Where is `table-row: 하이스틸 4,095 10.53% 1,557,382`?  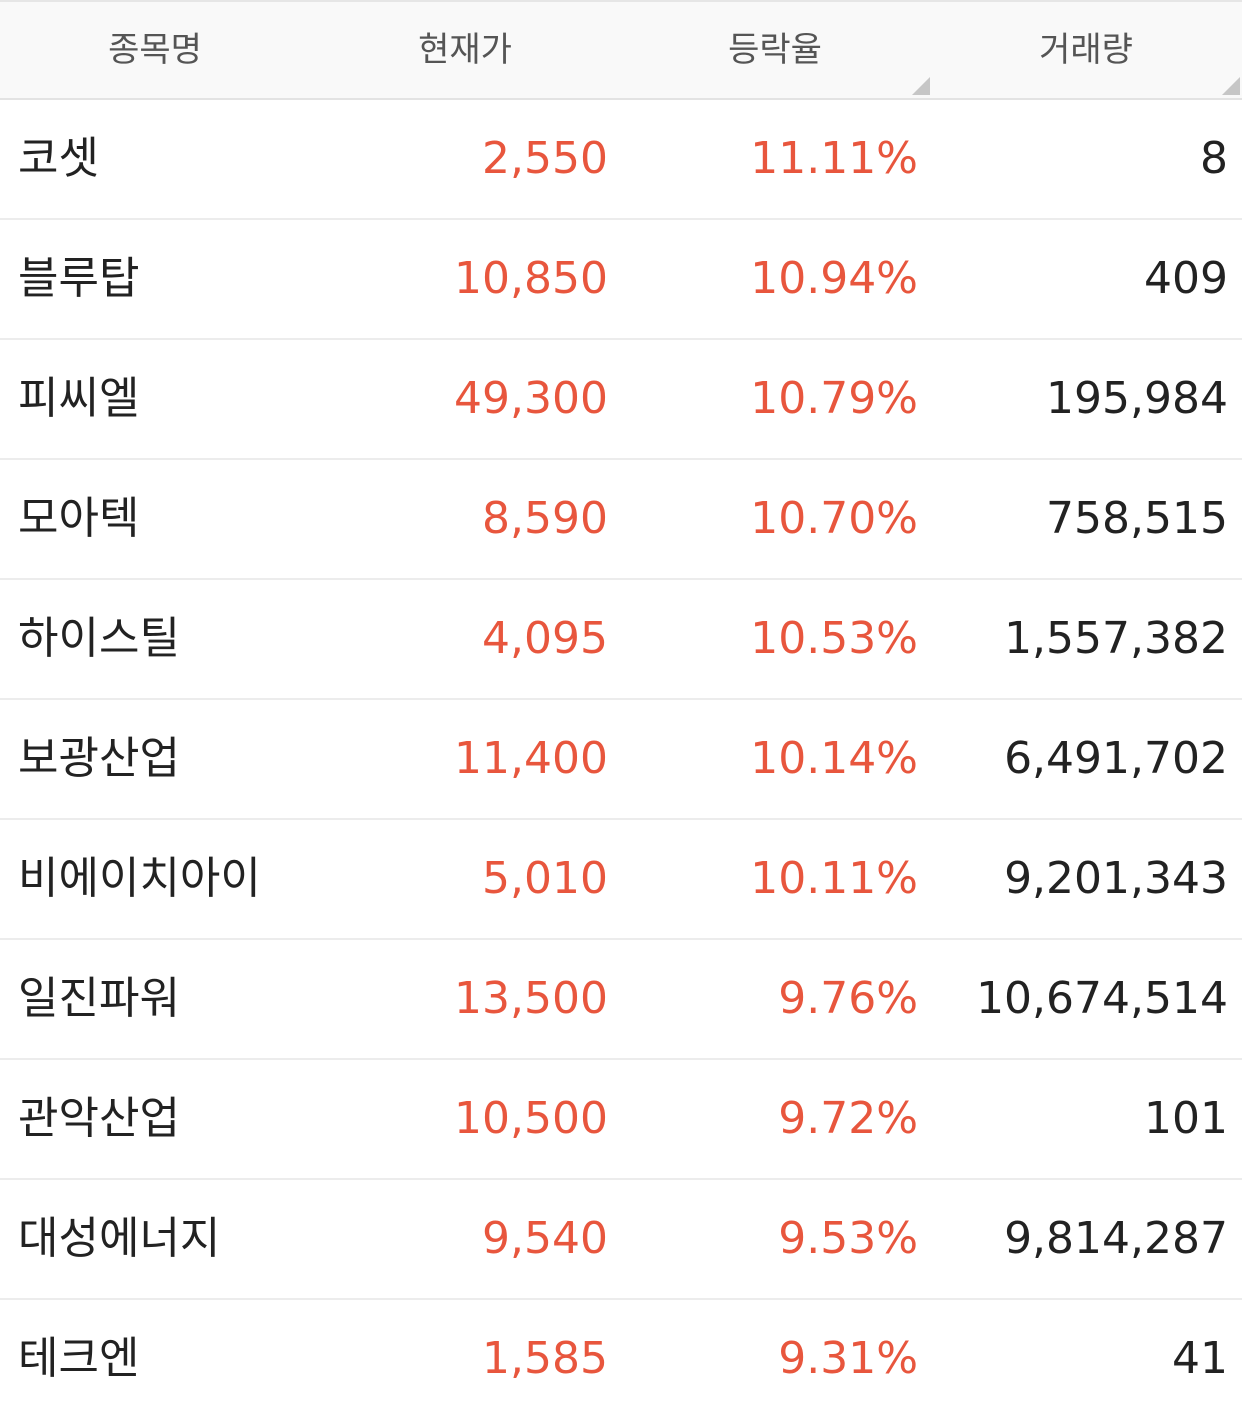 table-row: 하이스틸 4,095 10.53% 1,557,382 is located at coordinates (621, 640).